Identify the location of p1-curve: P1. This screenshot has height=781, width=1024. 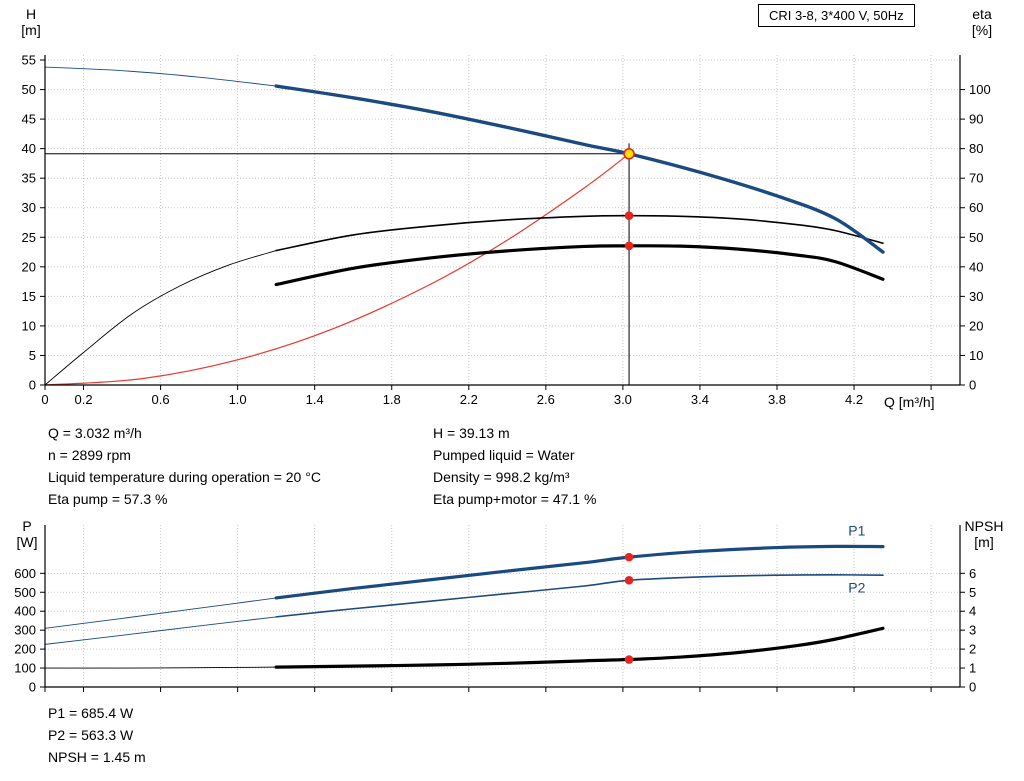
(464, 575).